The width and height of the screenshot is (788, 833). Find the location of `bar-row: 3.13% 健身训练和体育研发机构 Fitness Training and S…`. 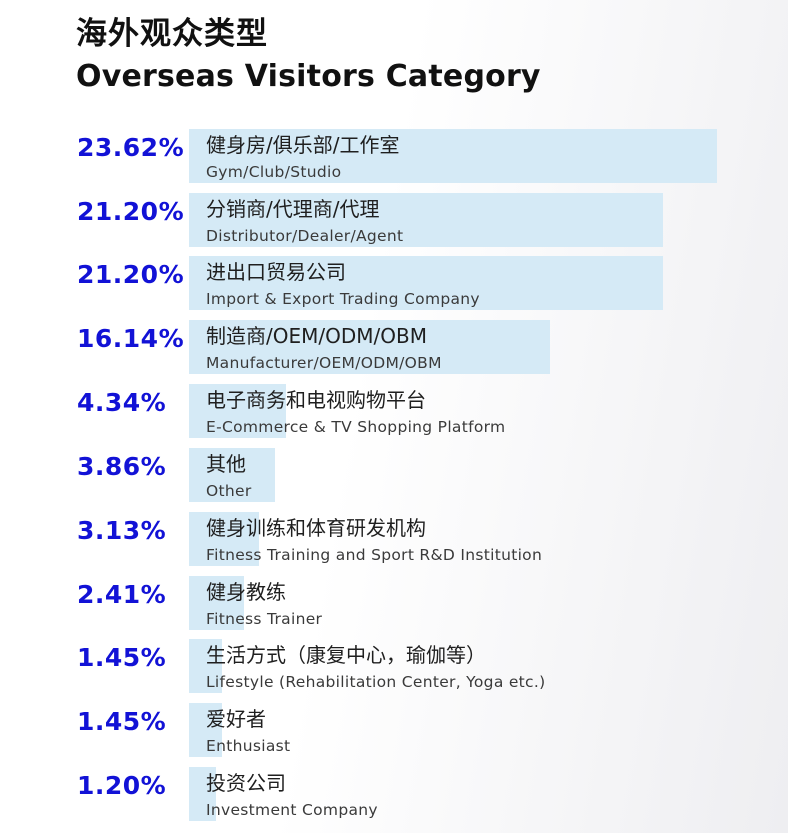

bar-row: 3.13% 健身训练和体育研发机构 Fitness Training and S… is located at coordinates (394, 539).